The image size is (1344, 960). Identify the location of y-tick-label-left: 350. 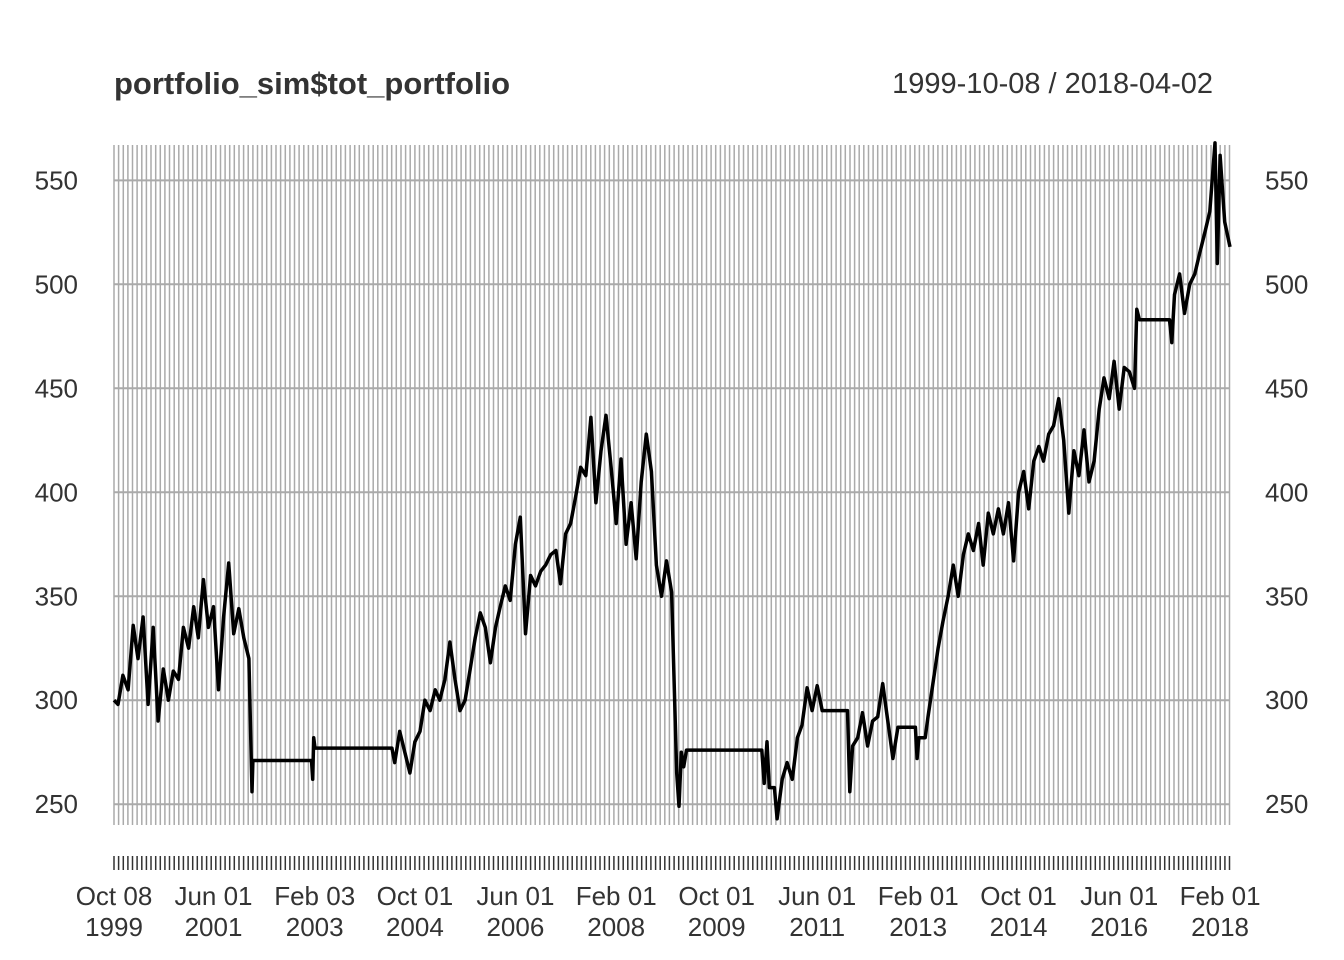
(56, 596).